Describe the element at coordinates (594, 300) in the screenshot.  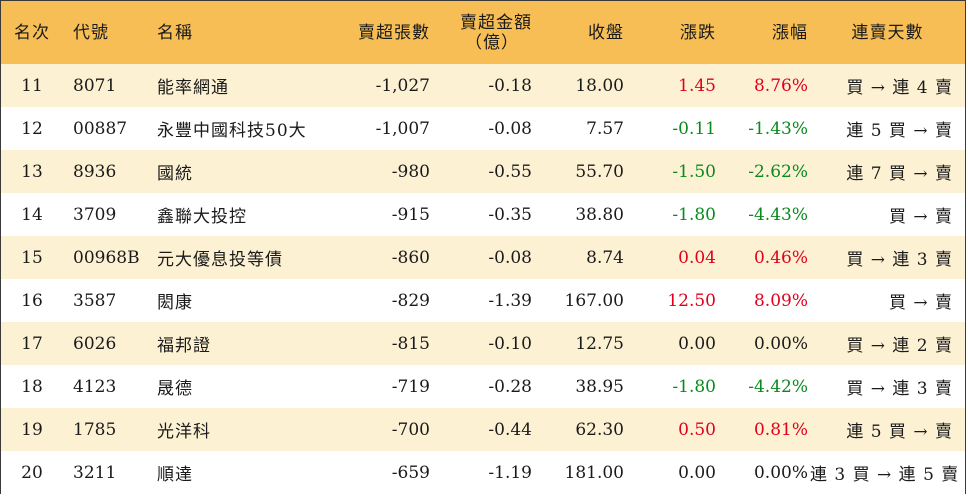
I see `cell-close: 167.00` at that location.